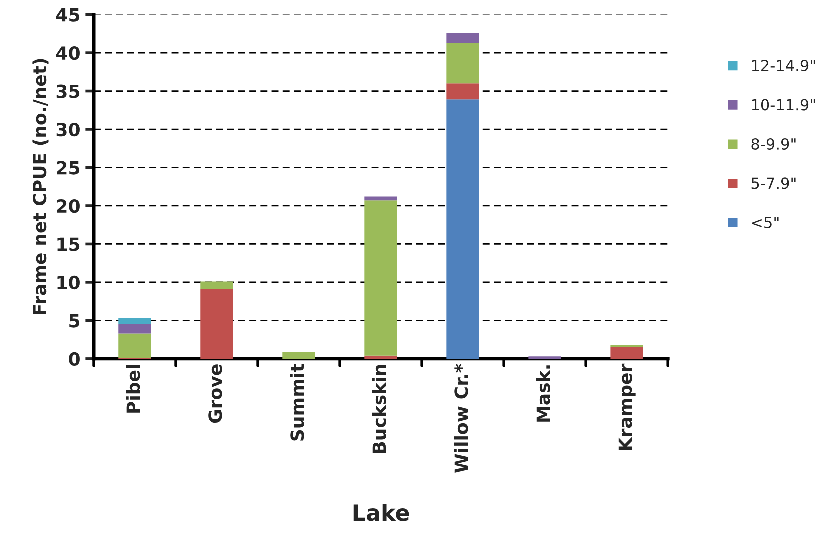 The image size is (832, 548). I want to click on legend-label: 5-7.9", so click(774, 184).